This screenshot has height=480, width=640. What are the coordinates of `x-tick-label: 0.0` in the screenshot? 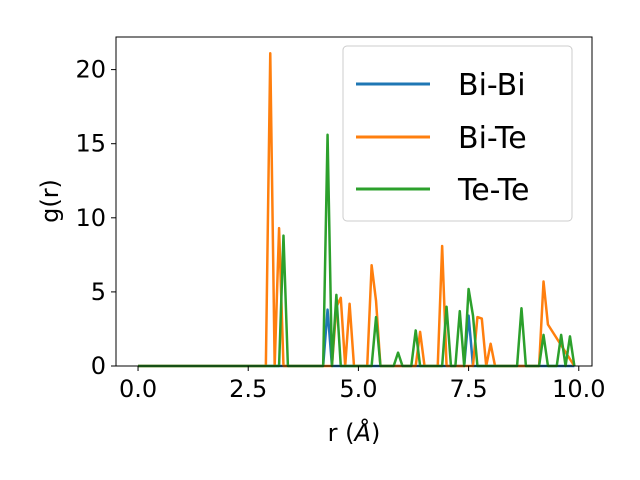 It's located at (138, 389).